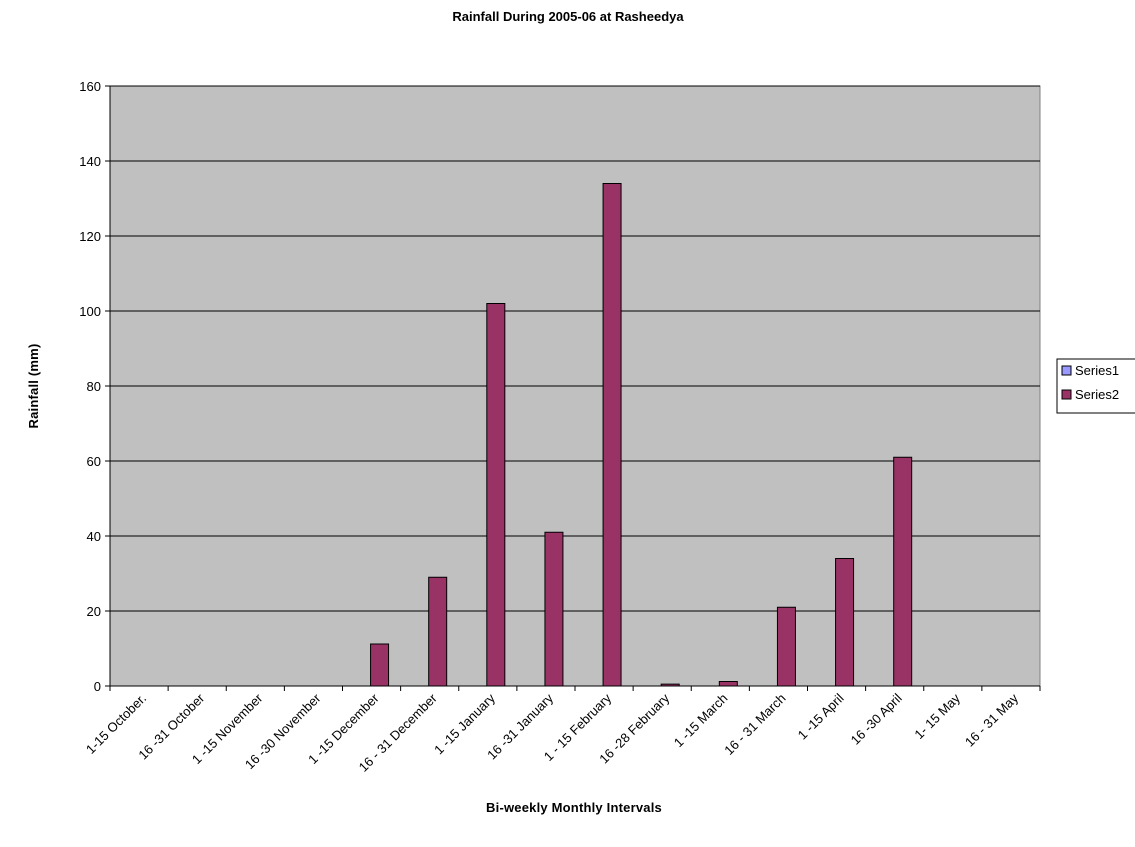 Image resolution: width=1135 pixels, height=847 pixels. Describe the element at coordinates (94, 461) in the screenshot. I see `y-tick-label: 60` at that location.